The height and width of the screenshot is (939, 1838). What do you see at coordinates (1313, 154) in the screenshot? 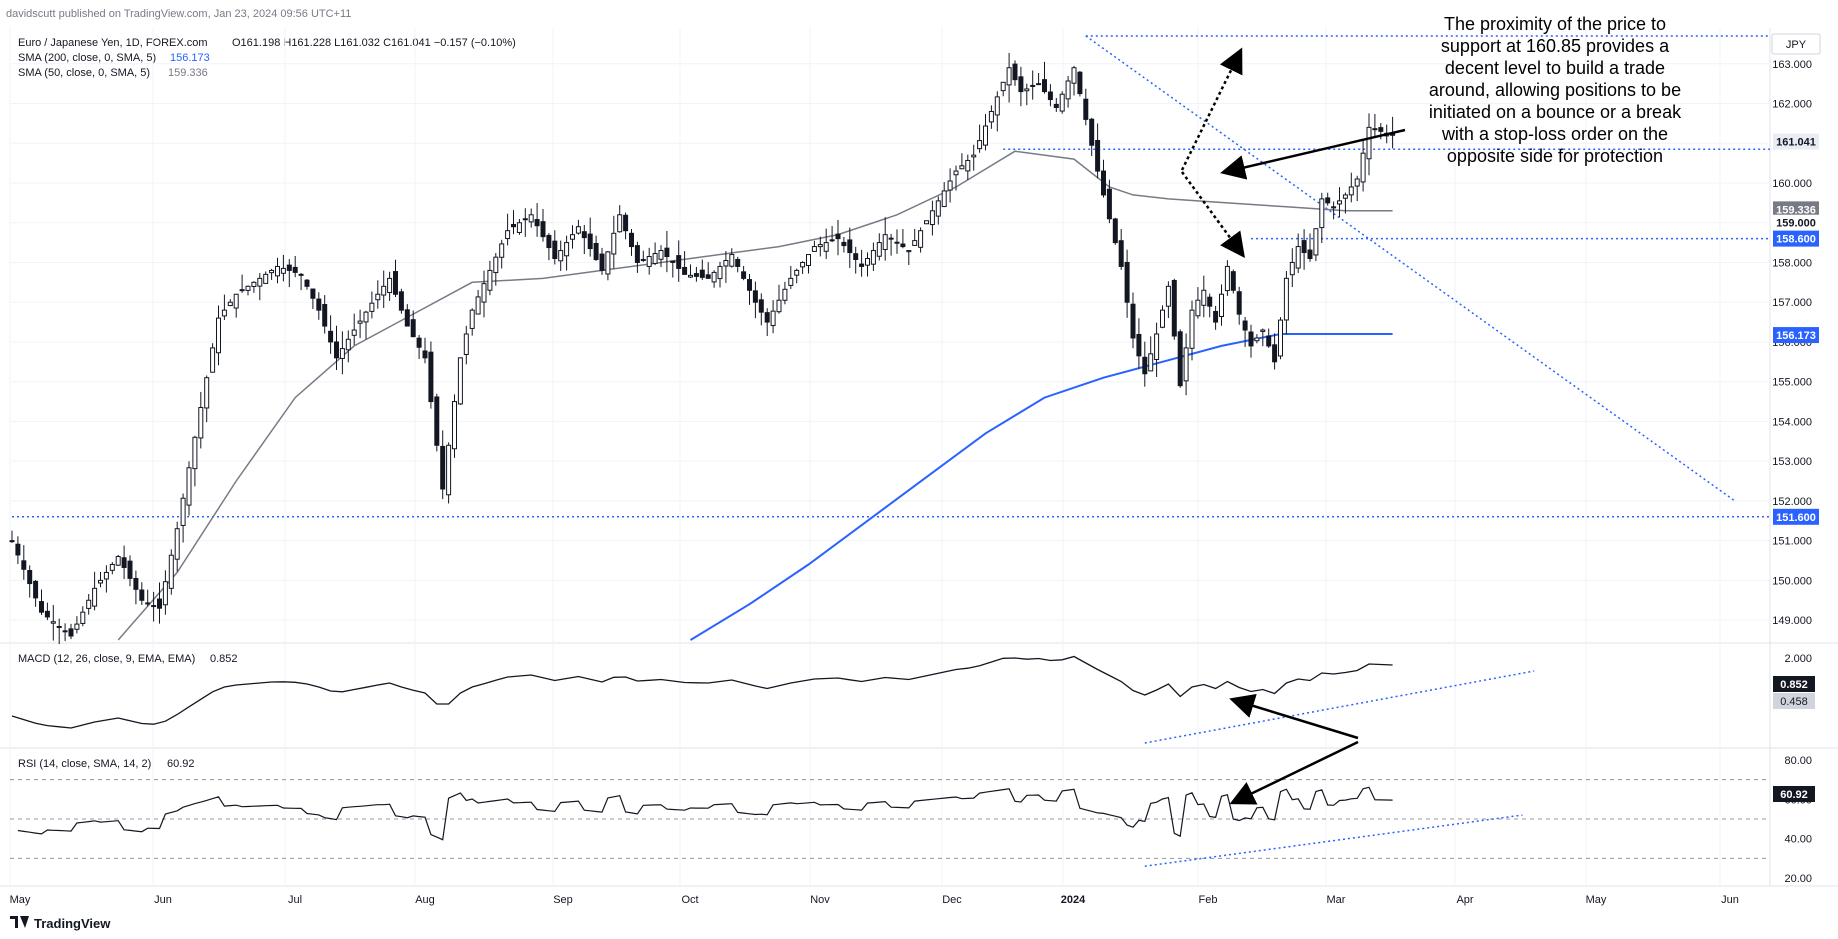
I see `annotation-arrow` at bounding box center [1313, 154].